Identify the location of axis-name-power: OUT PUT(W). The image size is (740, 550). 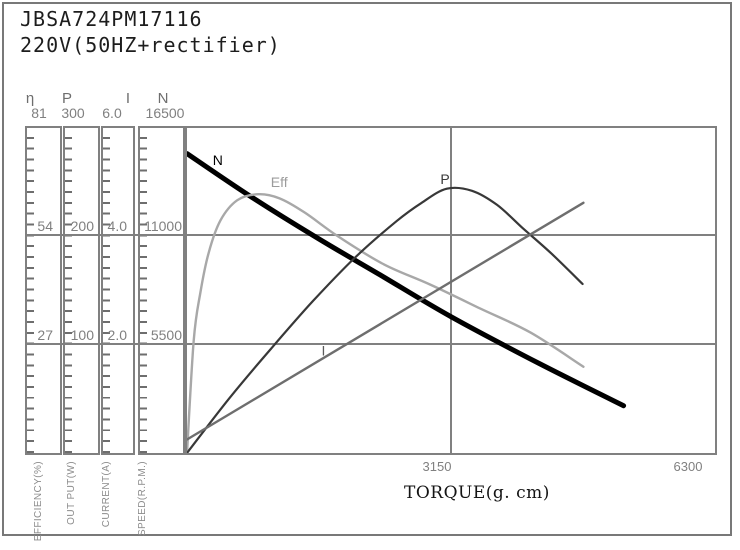
(71, 493).